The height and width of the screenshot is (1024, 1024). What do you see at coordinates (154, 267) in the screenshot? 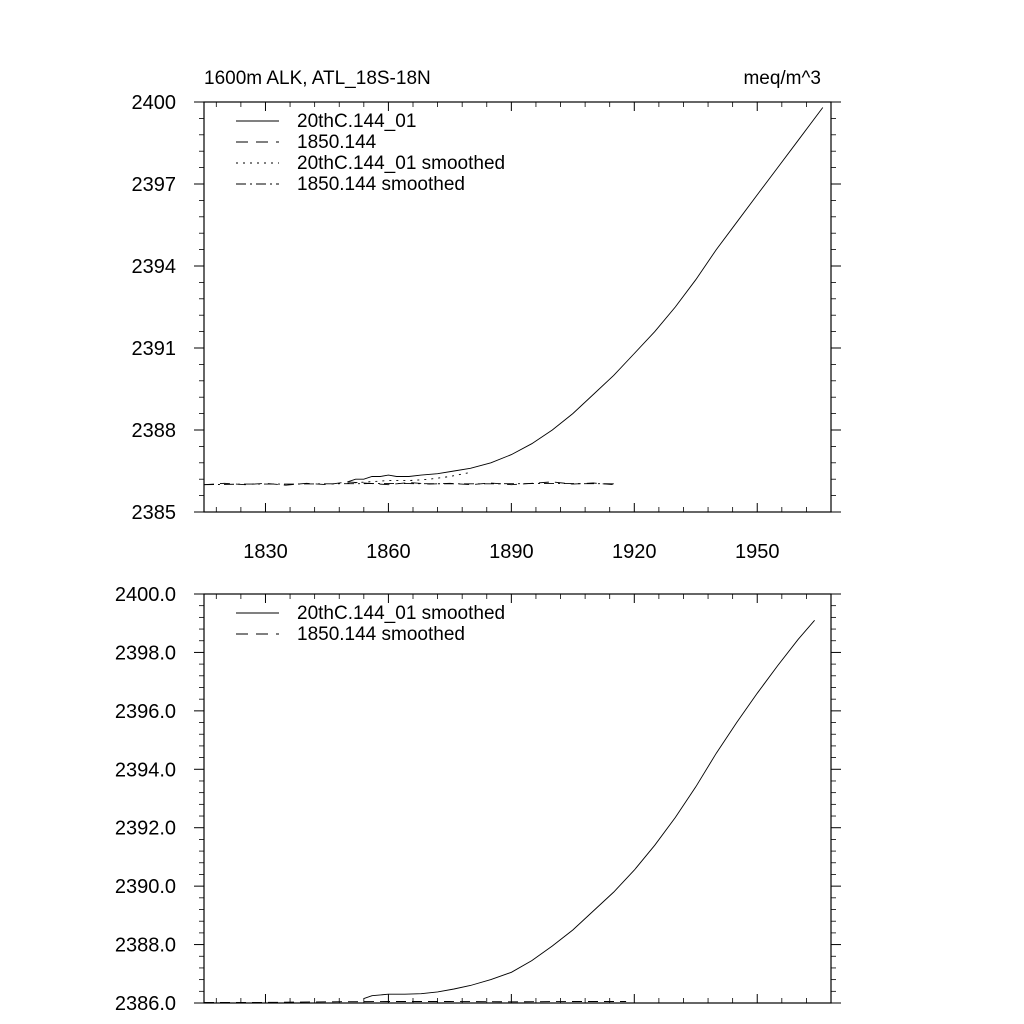
I see `y-tick-label: 2394` at bounding box center [154, 267].